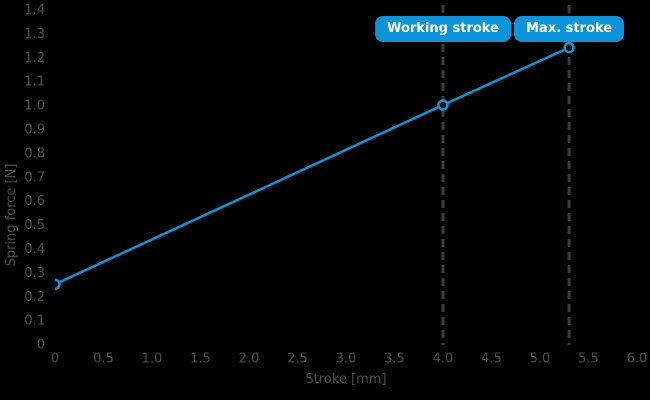  Describe the element at coordinates (34, 153) in the screenshot. I see `y-tick-label: 0.8` at that location.